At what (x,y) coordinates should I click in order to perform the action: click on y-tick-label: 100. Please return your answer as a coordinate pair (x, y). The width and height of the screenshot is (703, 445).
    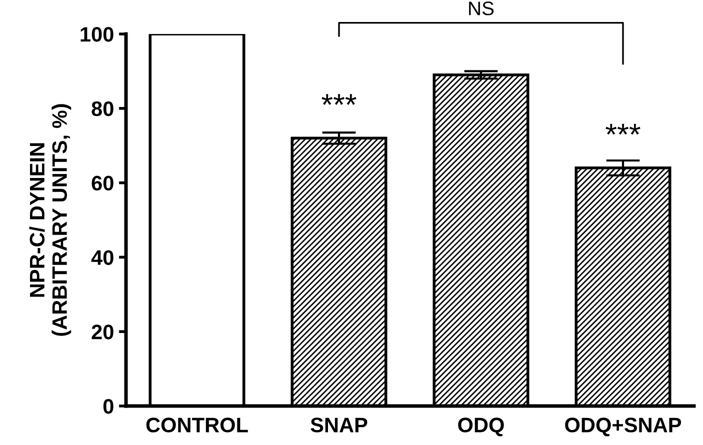
    Looking at the image, I should click on (97, 34).